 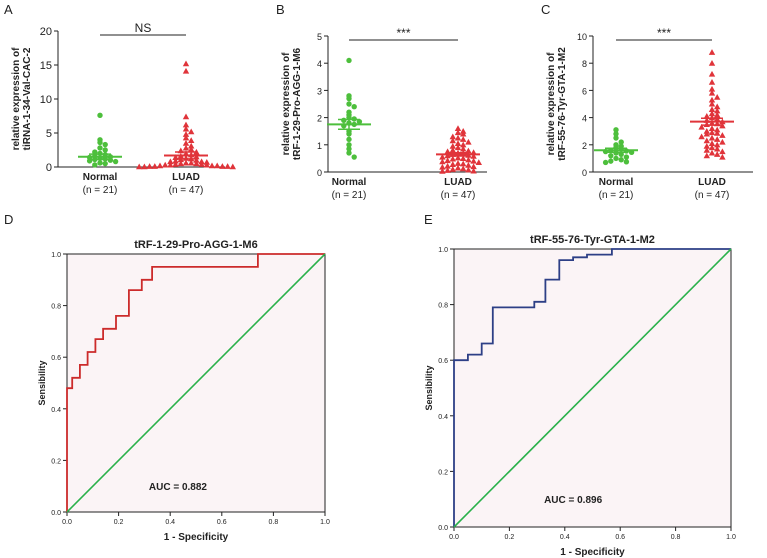 I want to click on y-tick-label: 6, so click(x=584, y=91).